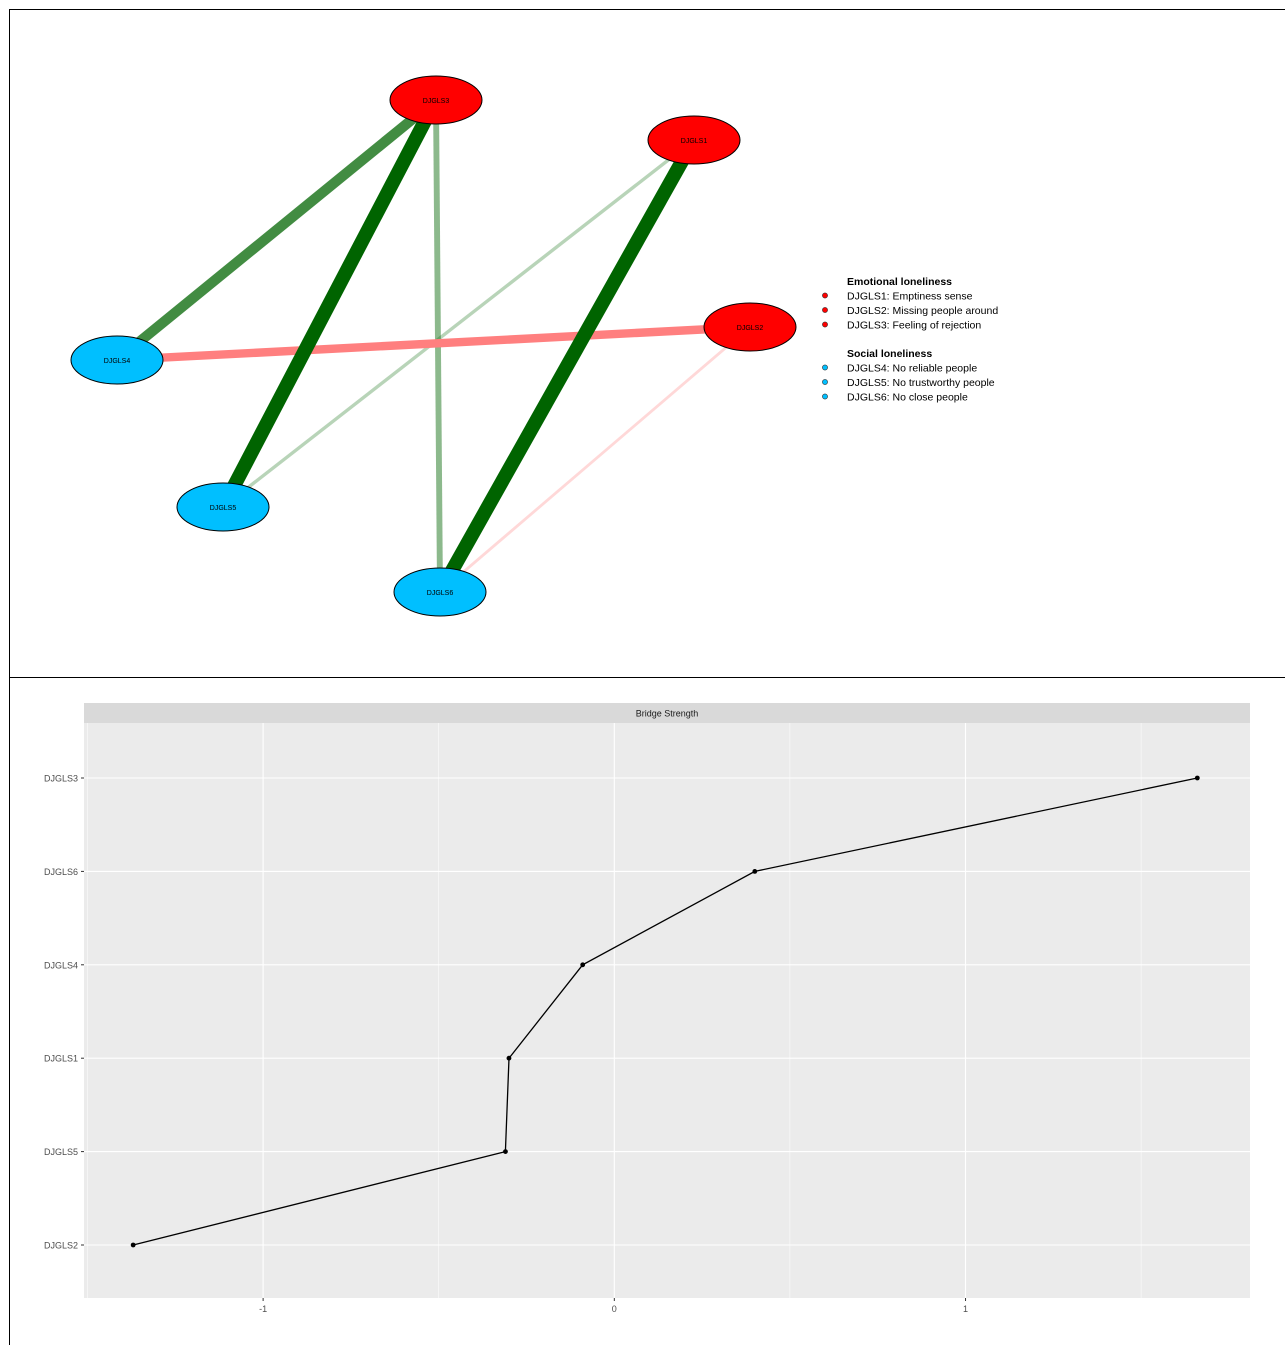  Describe the element at coordinates (914, 326) in the screenshot. I see `legend-item: DJGLS3: Feeling of rejection` at that location.